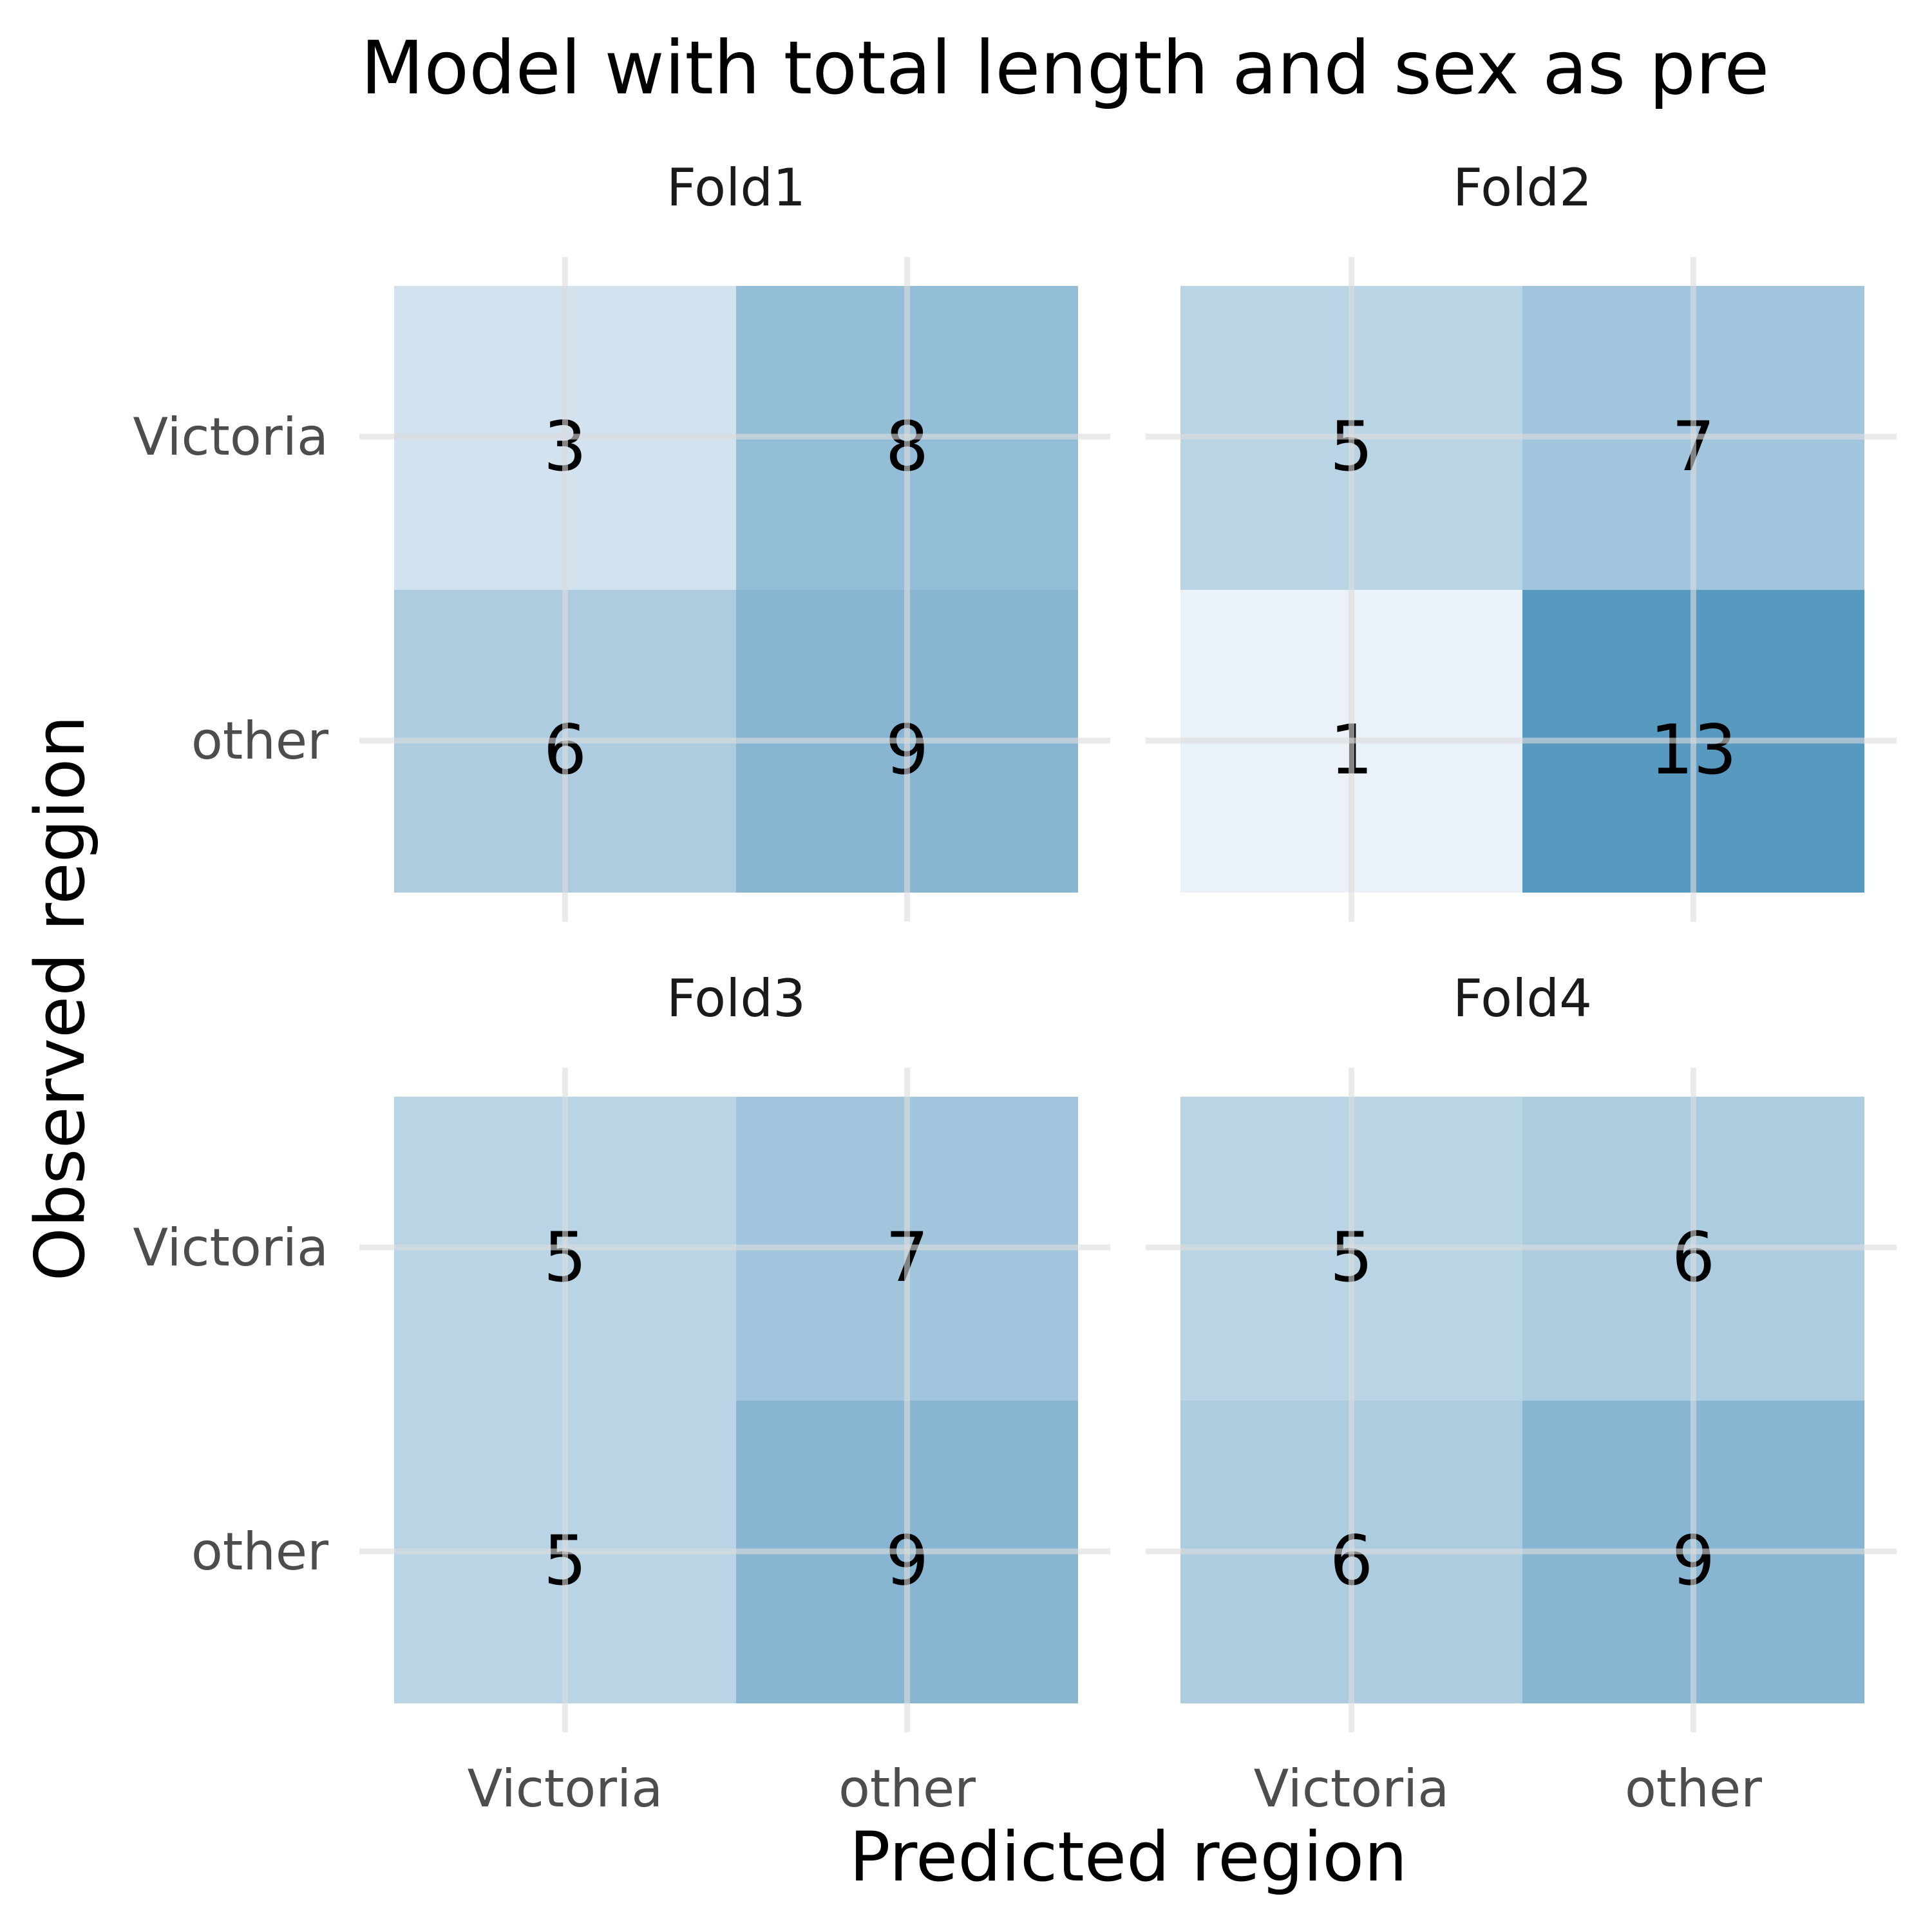 This screenshot has width=1932, height=1932. What do you see at coordinates (60, 999) in the screenshot?
I see `y-axis-title: Observed region` at bounding box center [60, 999].